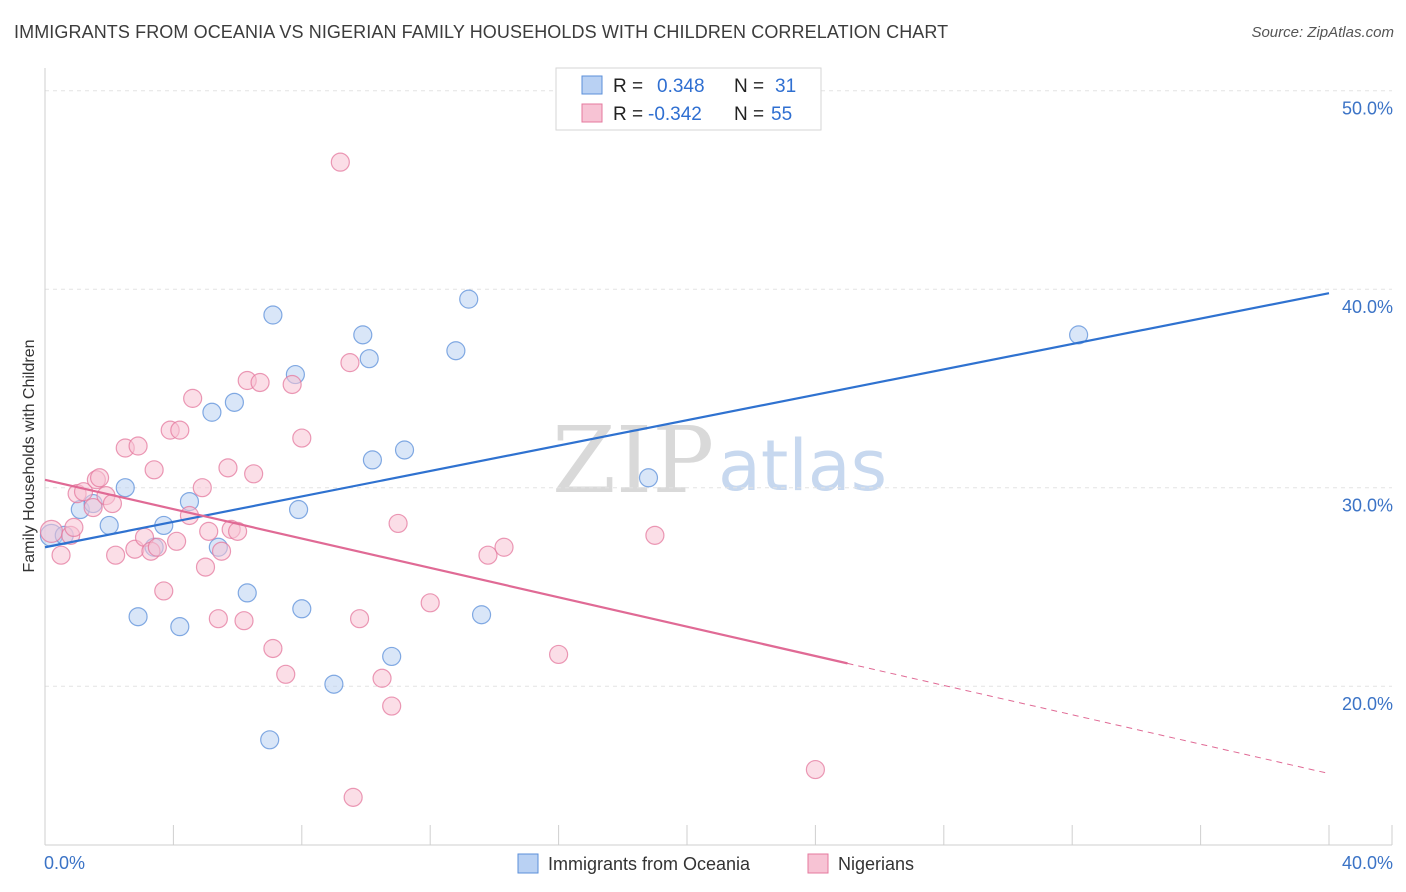  What do you see at coordinates (1322, 32) in the screenshot?
I see `chart-source: Source: ZipAtlas.com` at bounding box center [1322, 32].